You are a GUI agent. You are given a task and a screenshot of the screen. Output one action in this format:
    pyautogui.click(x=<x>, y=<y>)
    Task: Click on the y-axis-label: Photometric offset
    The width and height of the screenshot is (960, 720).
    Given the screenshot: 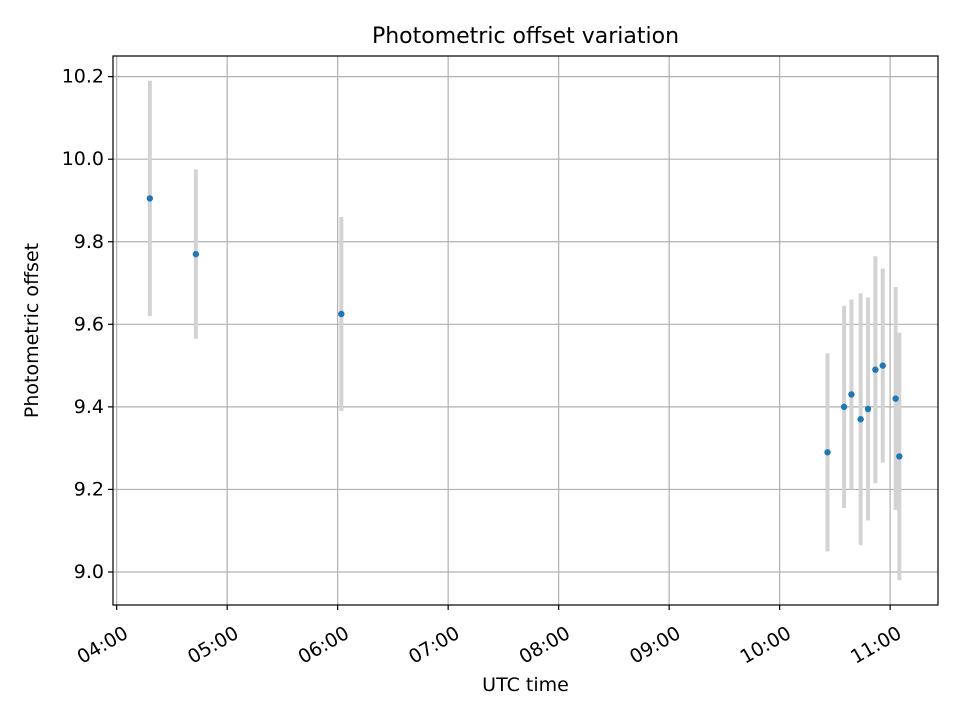 What is the action you would take?
    pyautogui.click(x=32, y=330)
    